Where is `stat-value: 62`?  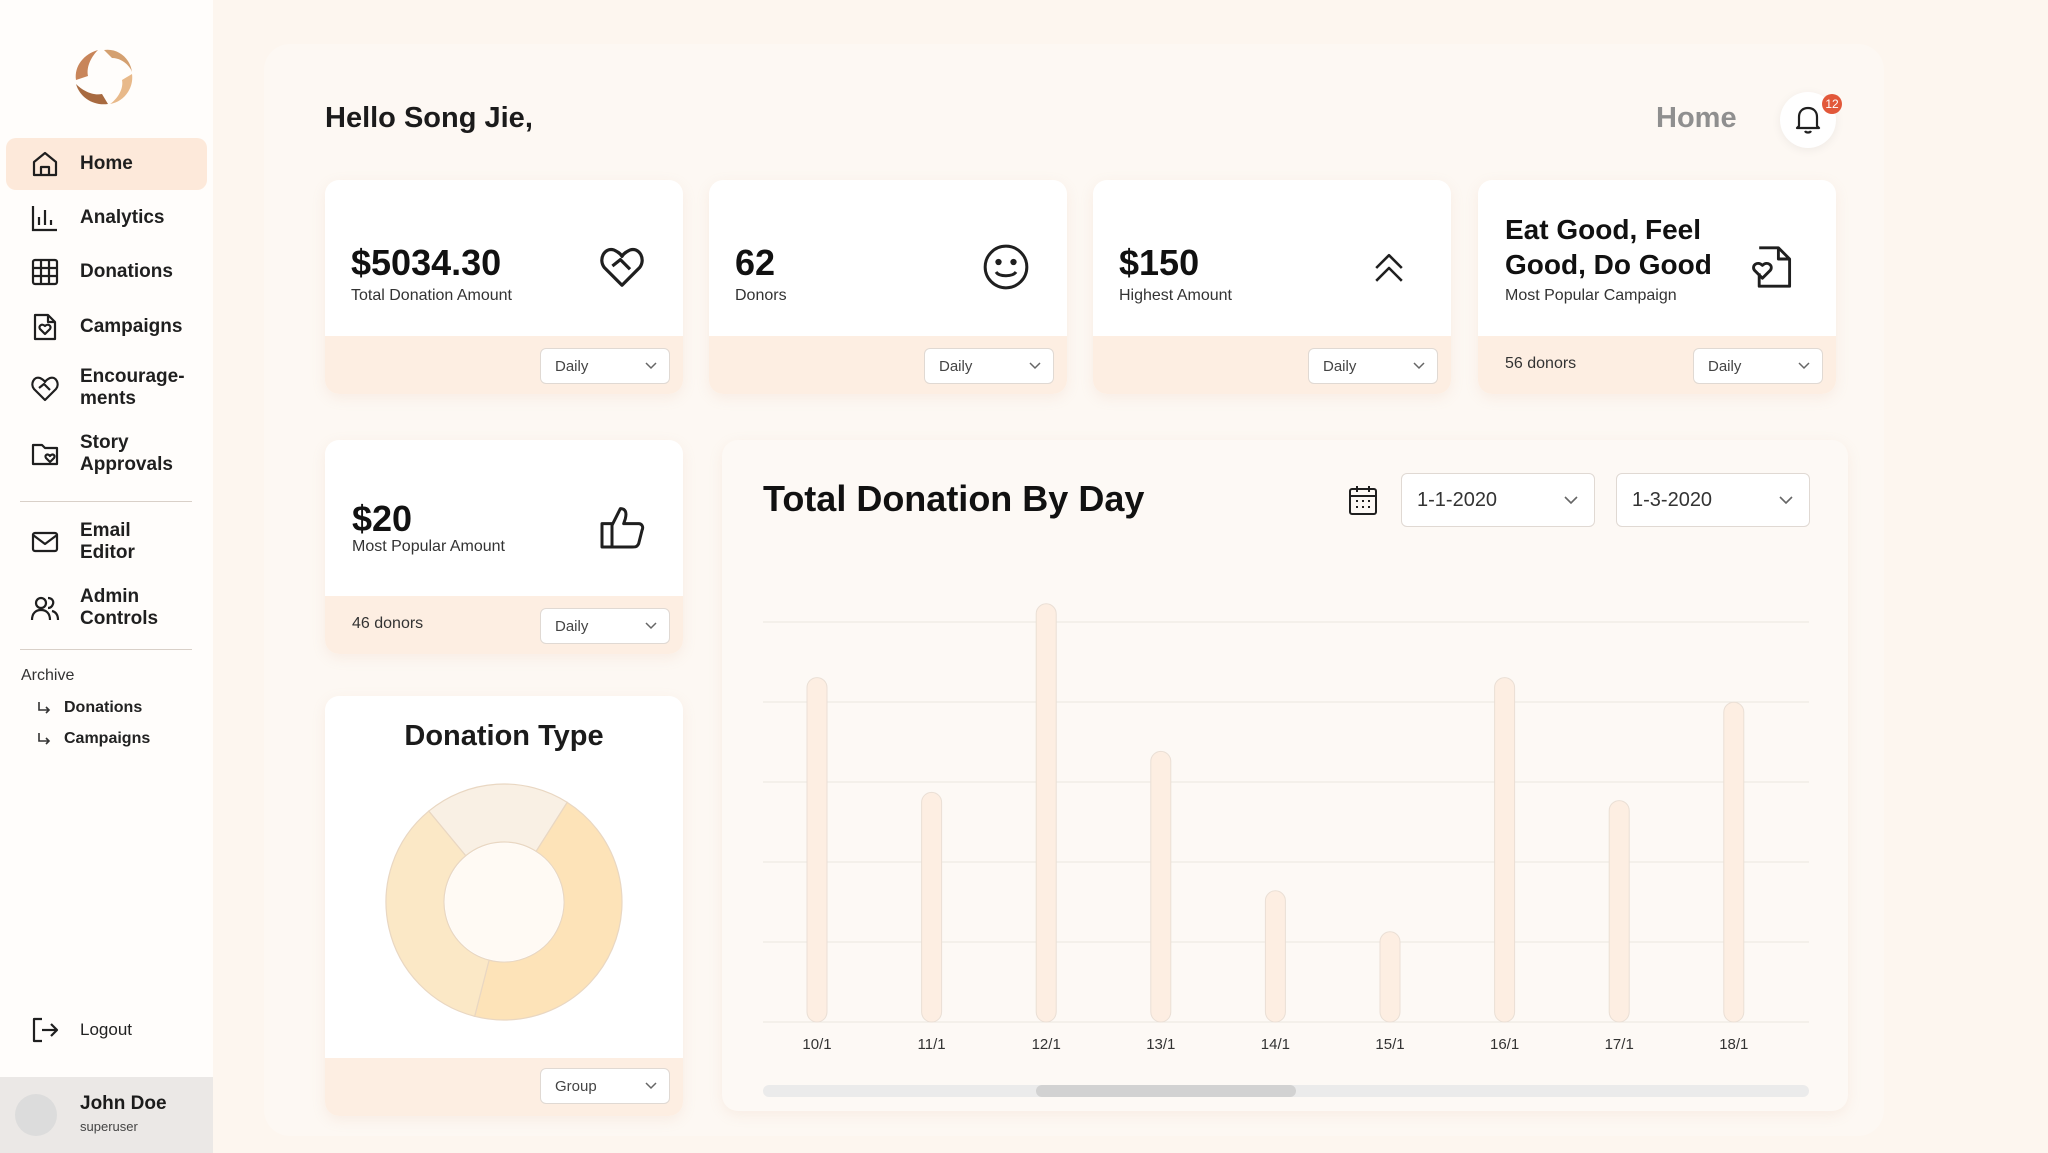
stat-value: 62 is located at coordinates (755, 262).